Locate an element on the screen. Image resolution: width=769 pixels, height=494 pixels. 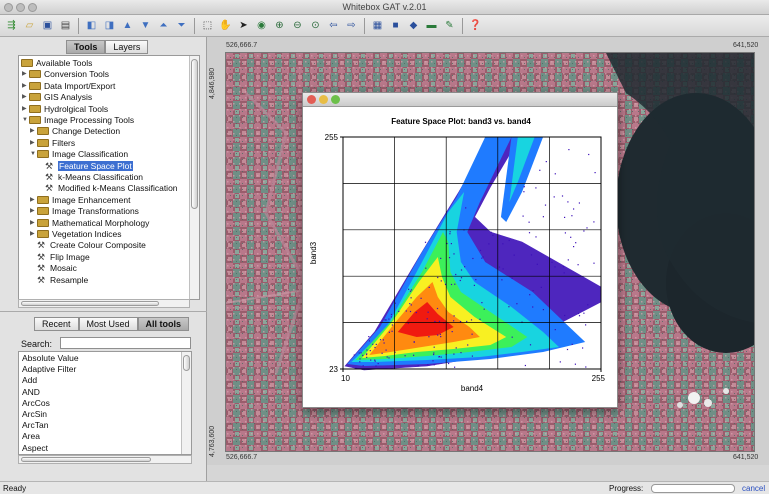
raster-icon: ■ is located at coordinates (395, 25).